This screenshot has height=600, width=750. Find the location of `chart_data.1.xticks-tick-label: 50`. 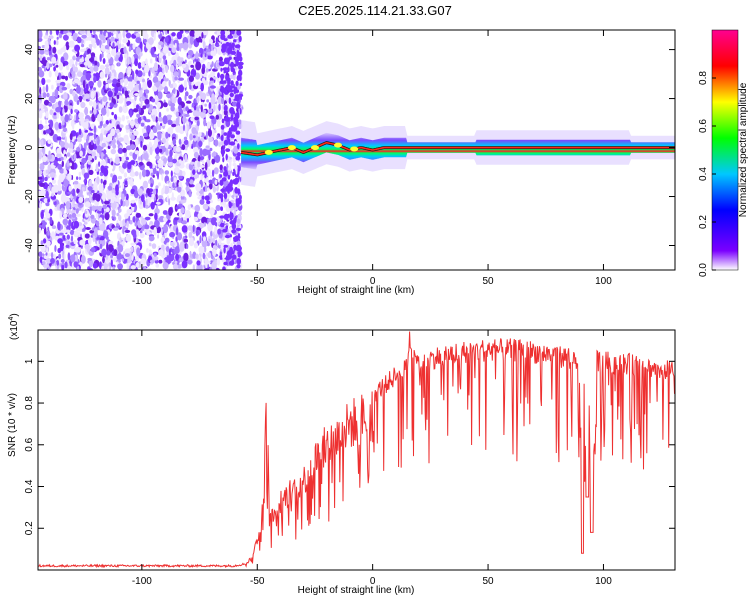

chart_data.1.xticks-tick-label: 50 is located at coordinates (488, 581).